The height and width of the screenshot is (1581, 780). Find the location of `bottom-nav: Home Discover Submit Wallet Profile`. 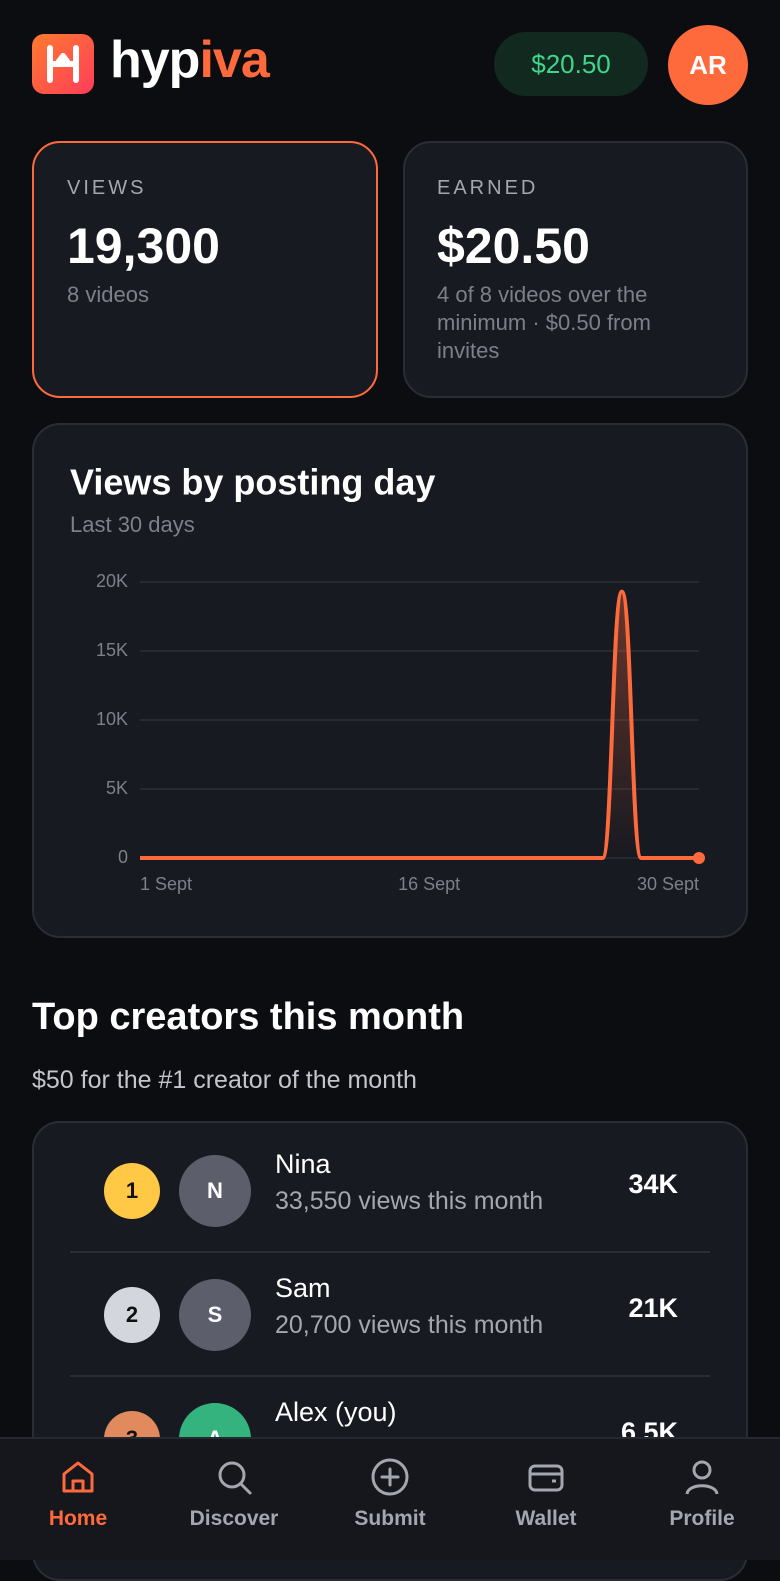

bottom-nav: Home Discover Submit Wallet Profile is located at coordinates (390, 1498).